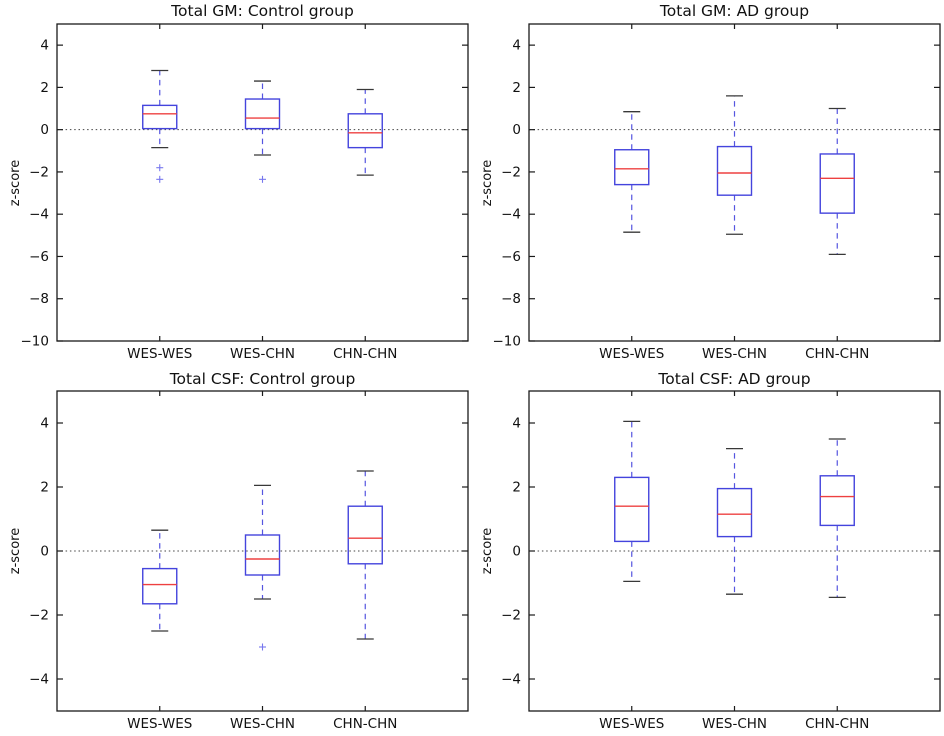 Image resolution: width=944 pixels, height=736 pixels. What do you see at coordinates (734, 379) in the screenshot?
I see `plot-title: Total CSF: AD group` at bounding box center [734, 379].